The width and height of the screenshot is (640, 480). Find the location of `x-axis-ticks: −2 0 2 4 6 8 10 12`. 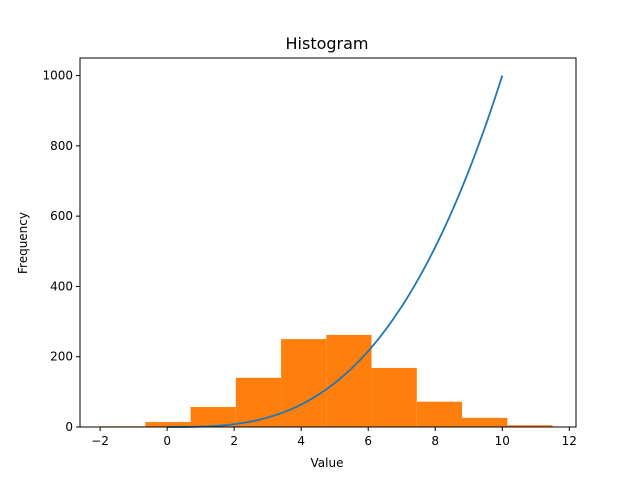

x-axis-ticks: −2 0 2 4 6 8 10 12 is located at coordinates (334, 437).